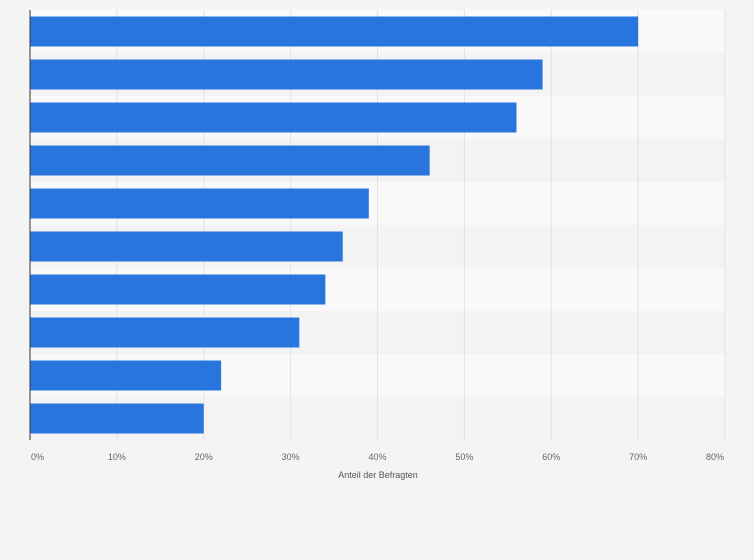  I want to click on x-tick-label: 60%, so click(551, 457).